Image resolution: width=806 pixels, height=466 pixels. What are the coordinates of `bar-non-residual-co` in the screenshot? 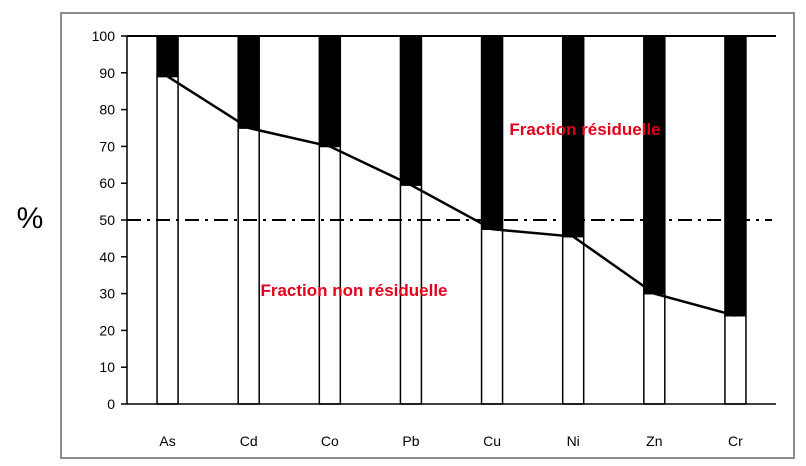 It's located at (330, 275).